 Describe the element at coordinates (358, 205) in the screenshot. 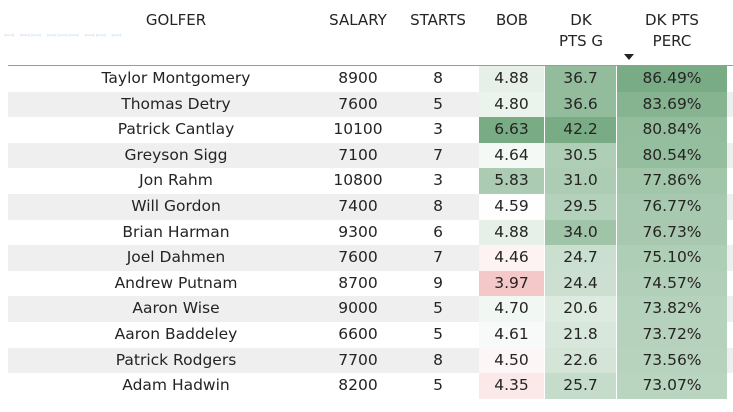

I see `cell-salary: 7400` at that location.